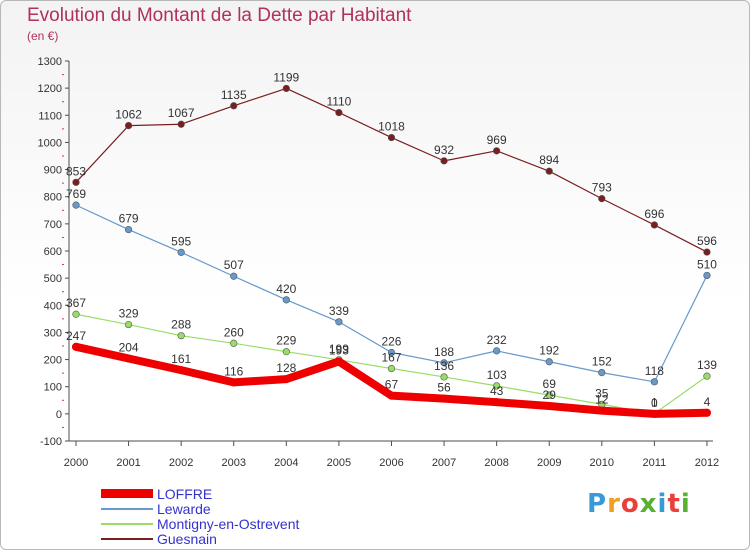 This screenshot has height=550, width=750. Describe the element at coordinates (129, 219) in the screenshot. I see `data-label: 679` at that location.